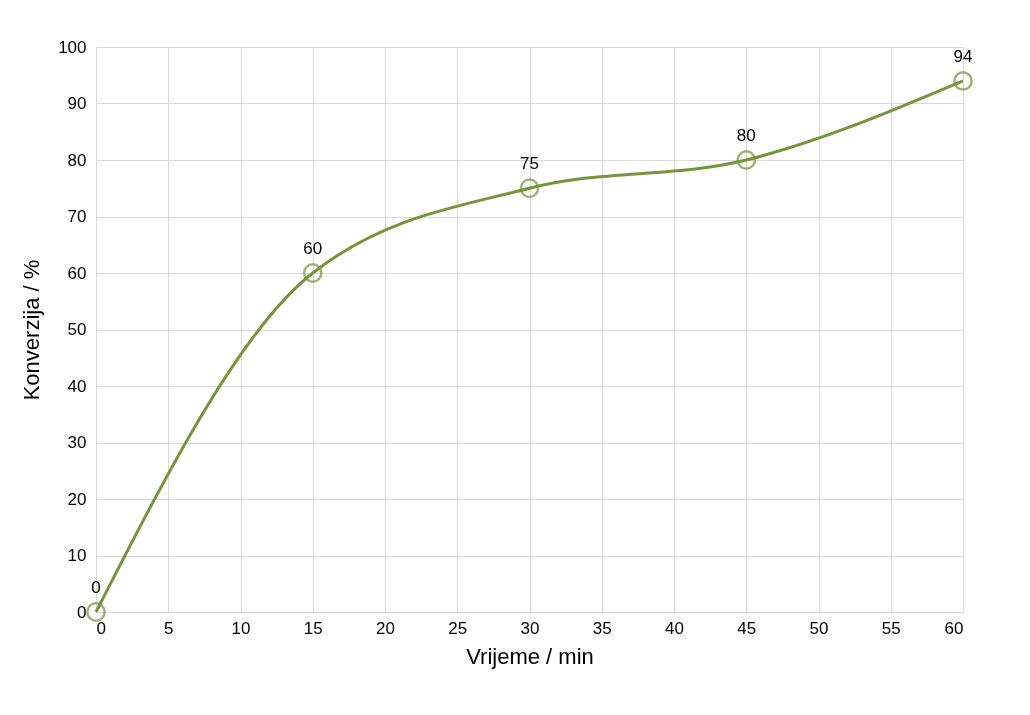 This screenshot has width=1030, height=715. Describe the element at coordinates (746, 135) in the screenshot. I see `data-label: 80` at that location.